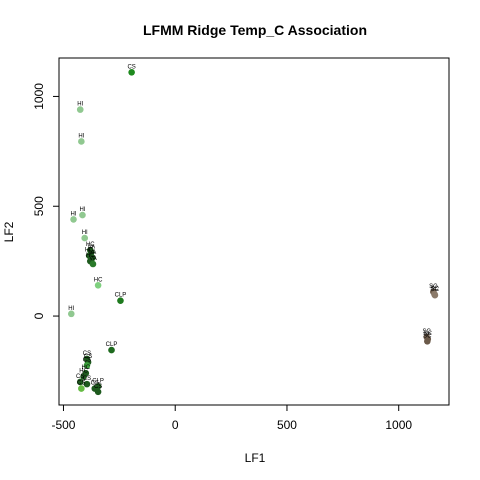  What do you see at coordinates (39, 315) in the screenshot?
I see `y-tick-label: 0` at bounding box center [39, 315].